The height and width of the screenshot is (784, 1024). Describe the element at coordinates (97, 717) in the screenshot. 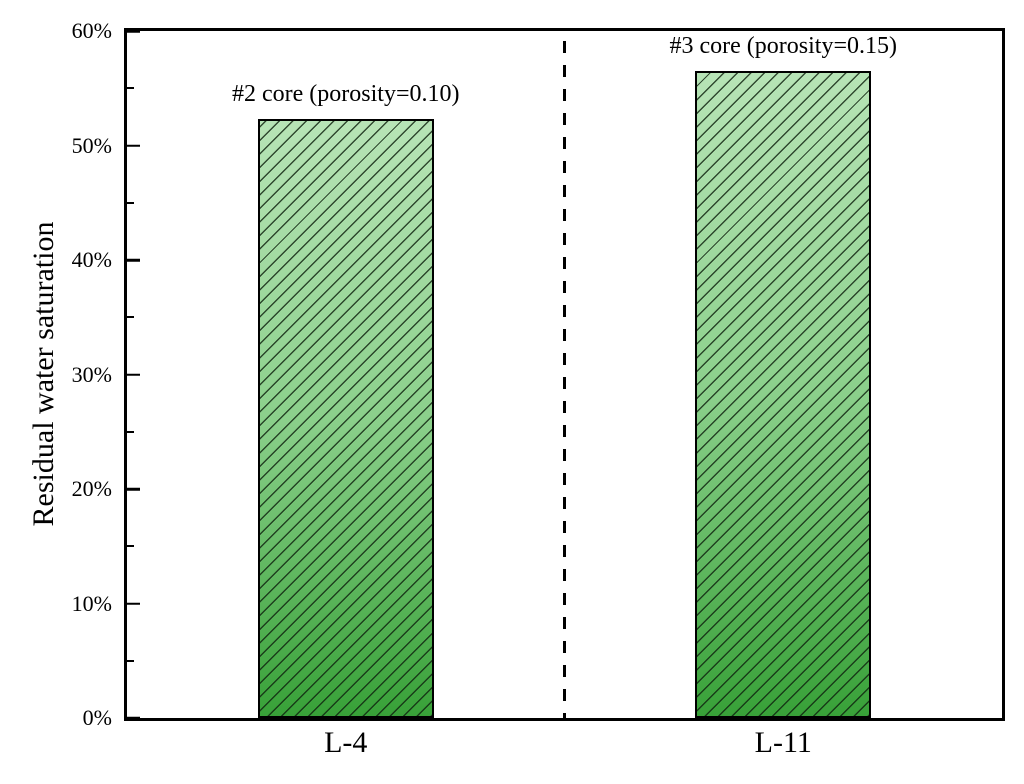

I see `y-axis-tick-label: 0%` at that location.